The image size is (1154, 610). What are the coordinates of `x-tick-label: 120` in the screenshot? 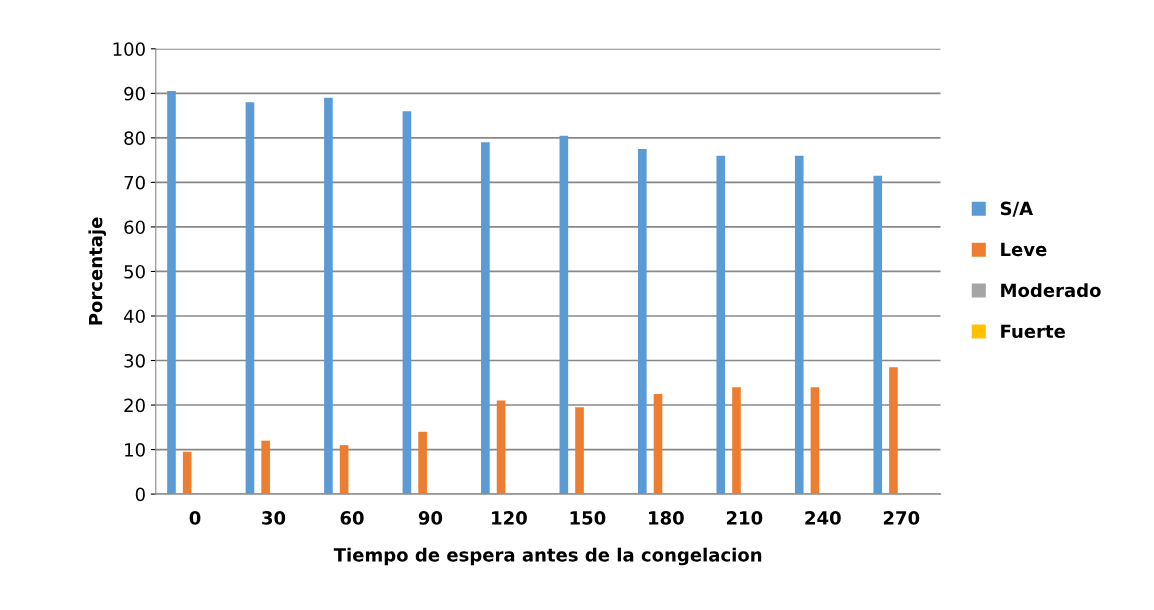 It's located at (509, 518).